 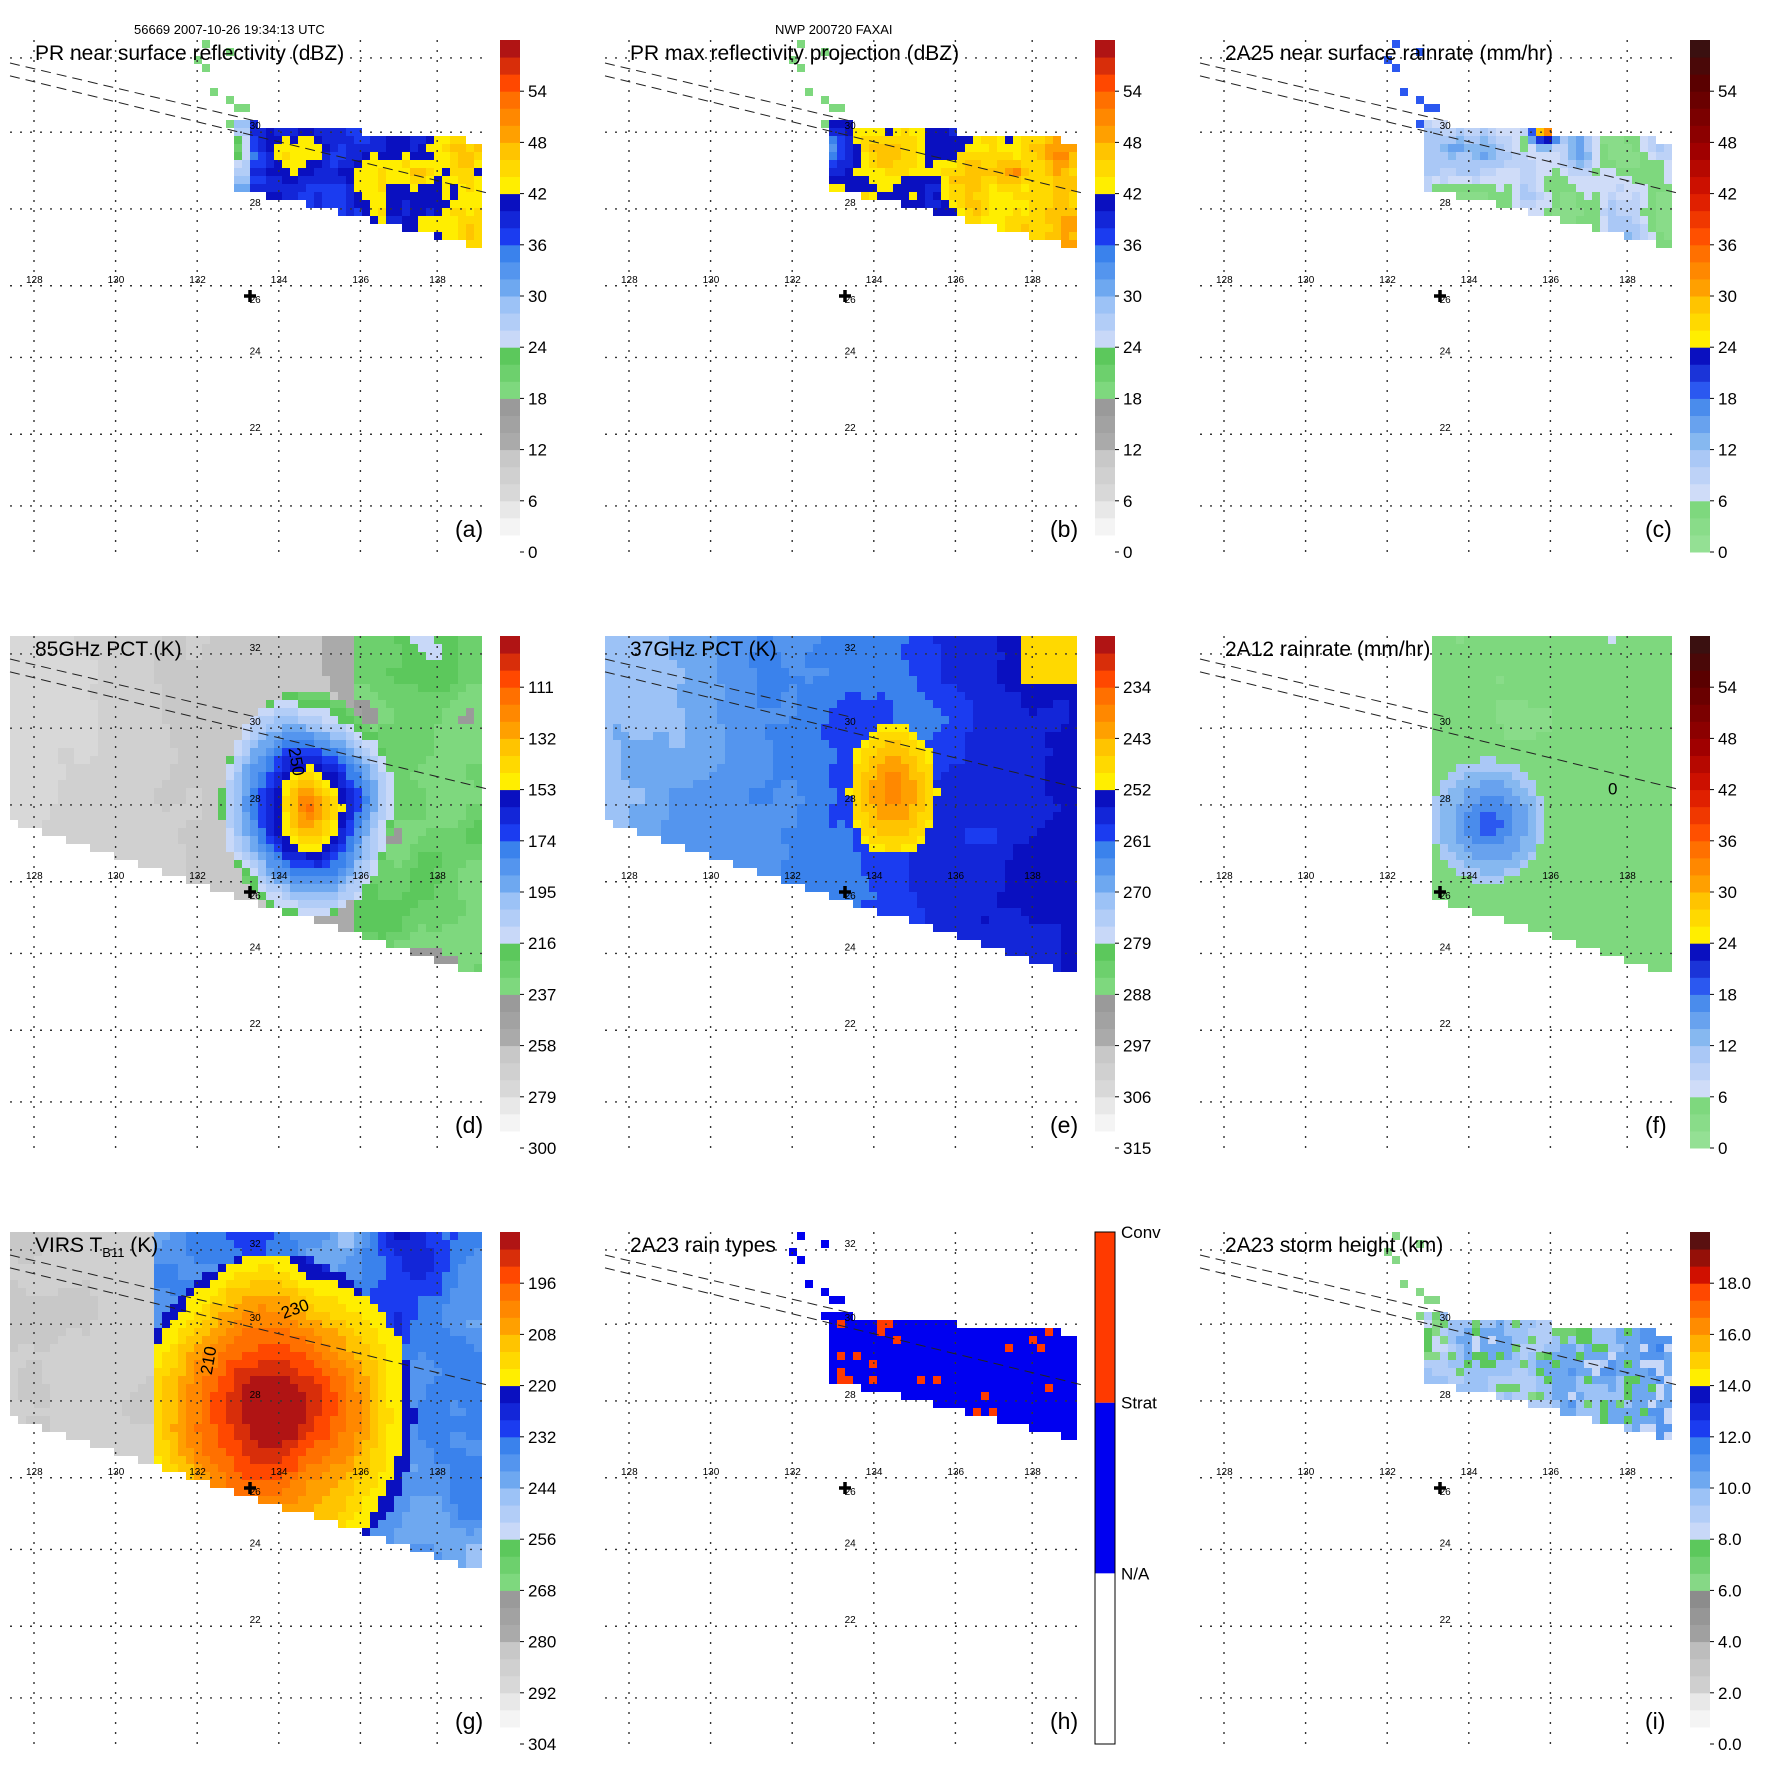 What do you see at coordinates (537, 142) in the screenshot?
I see `colorbar-tick-label: 48` at bounding box center [537, 142].